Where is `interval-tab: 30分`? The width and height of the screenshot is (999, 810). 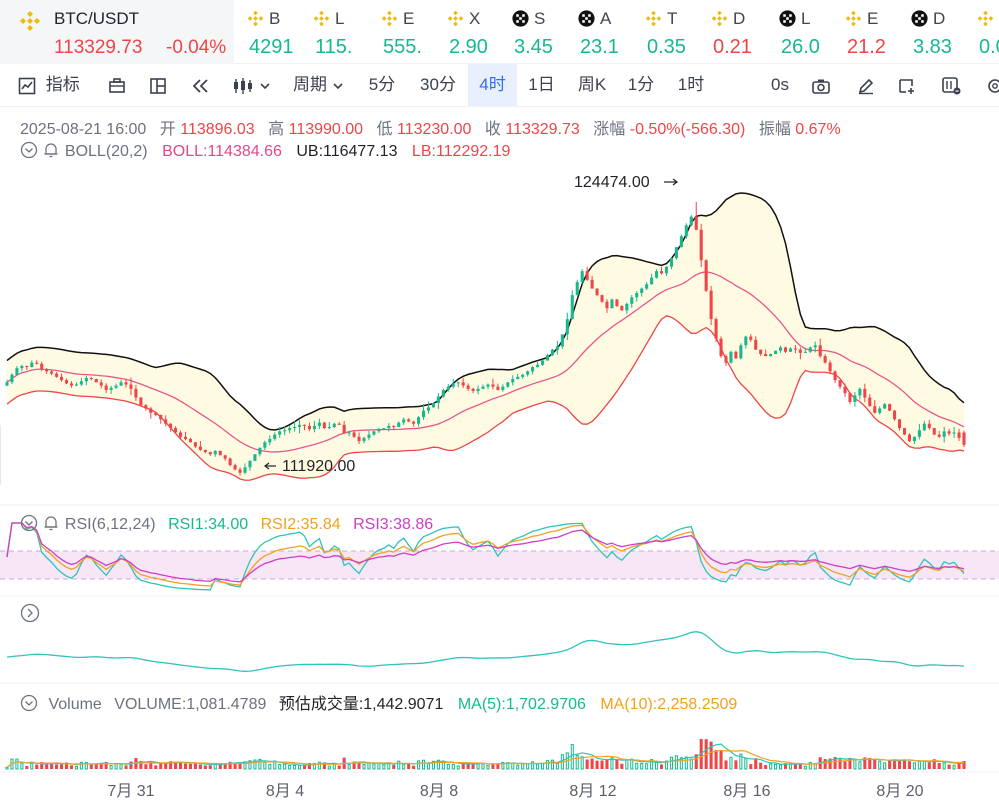 interval-tab: 30分 is located at coordinates (438, 84).